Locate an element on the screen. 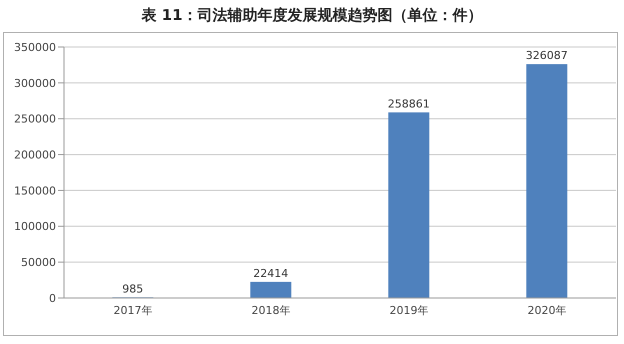 This screenshot has height=344, width=624. y-tick-label: 0 is located at coordinates (52, 298).